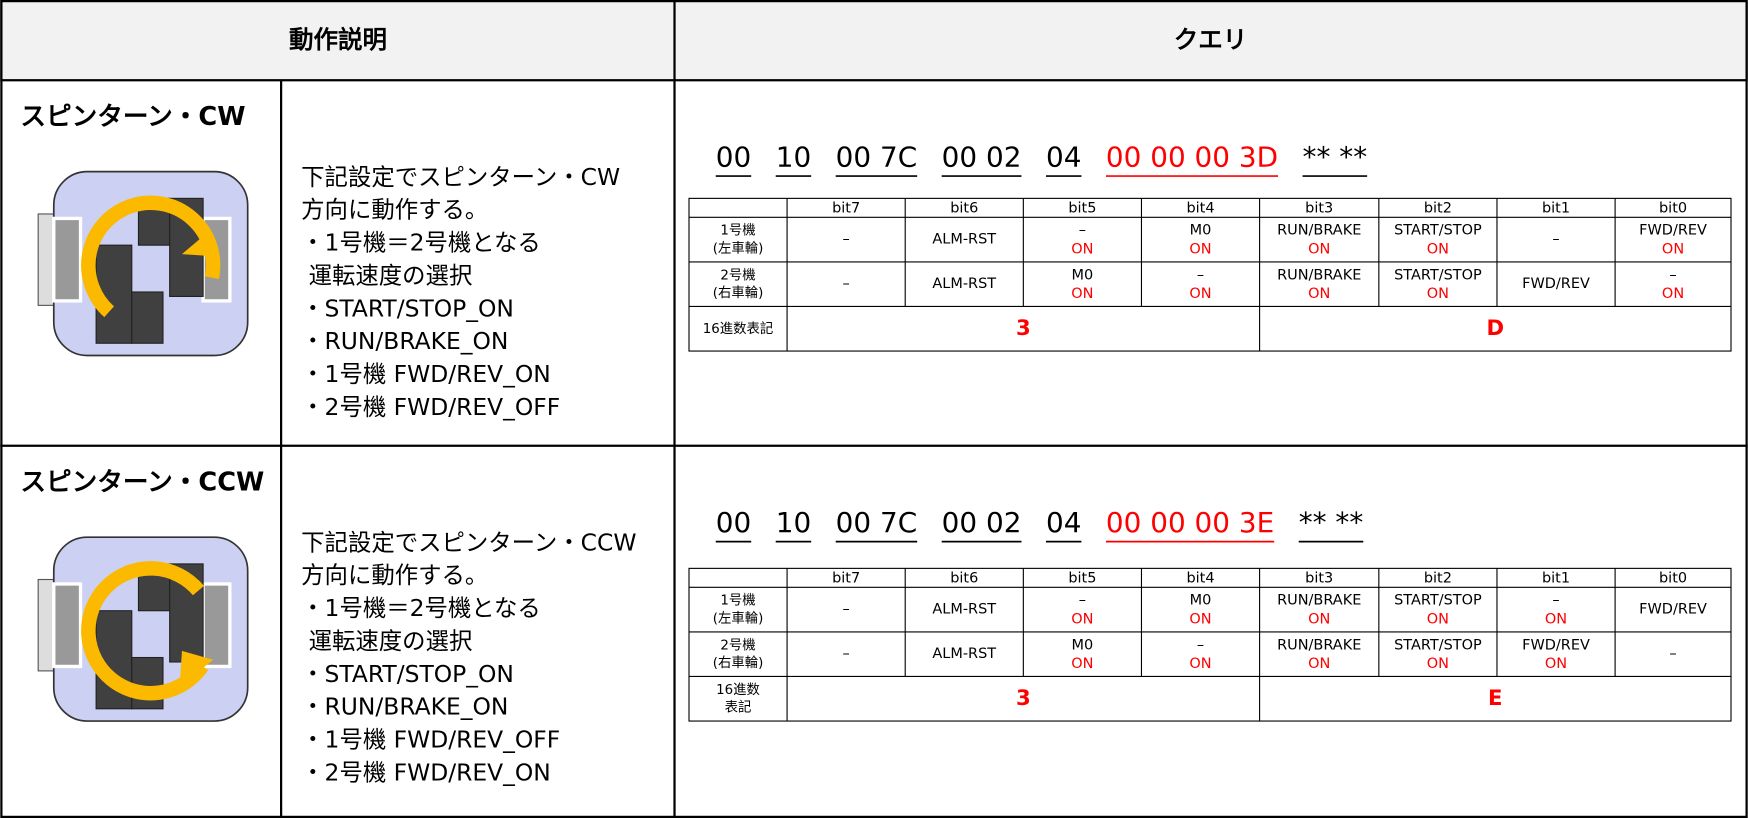 The image size is (1748, 818). Describe the element at coordinates (1496, 327) in the screenshot. I see `hex-digit: D` at that location.